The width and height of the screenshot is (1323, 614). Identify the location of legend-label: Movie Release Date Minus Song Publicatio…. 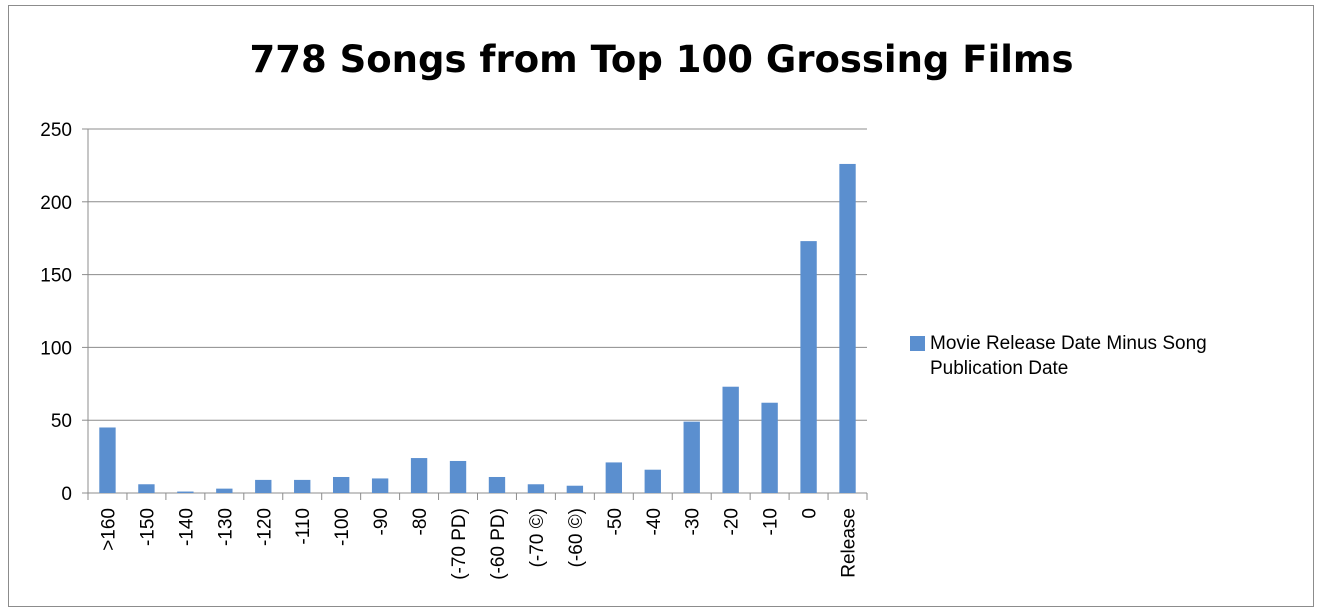
(1068, 356).